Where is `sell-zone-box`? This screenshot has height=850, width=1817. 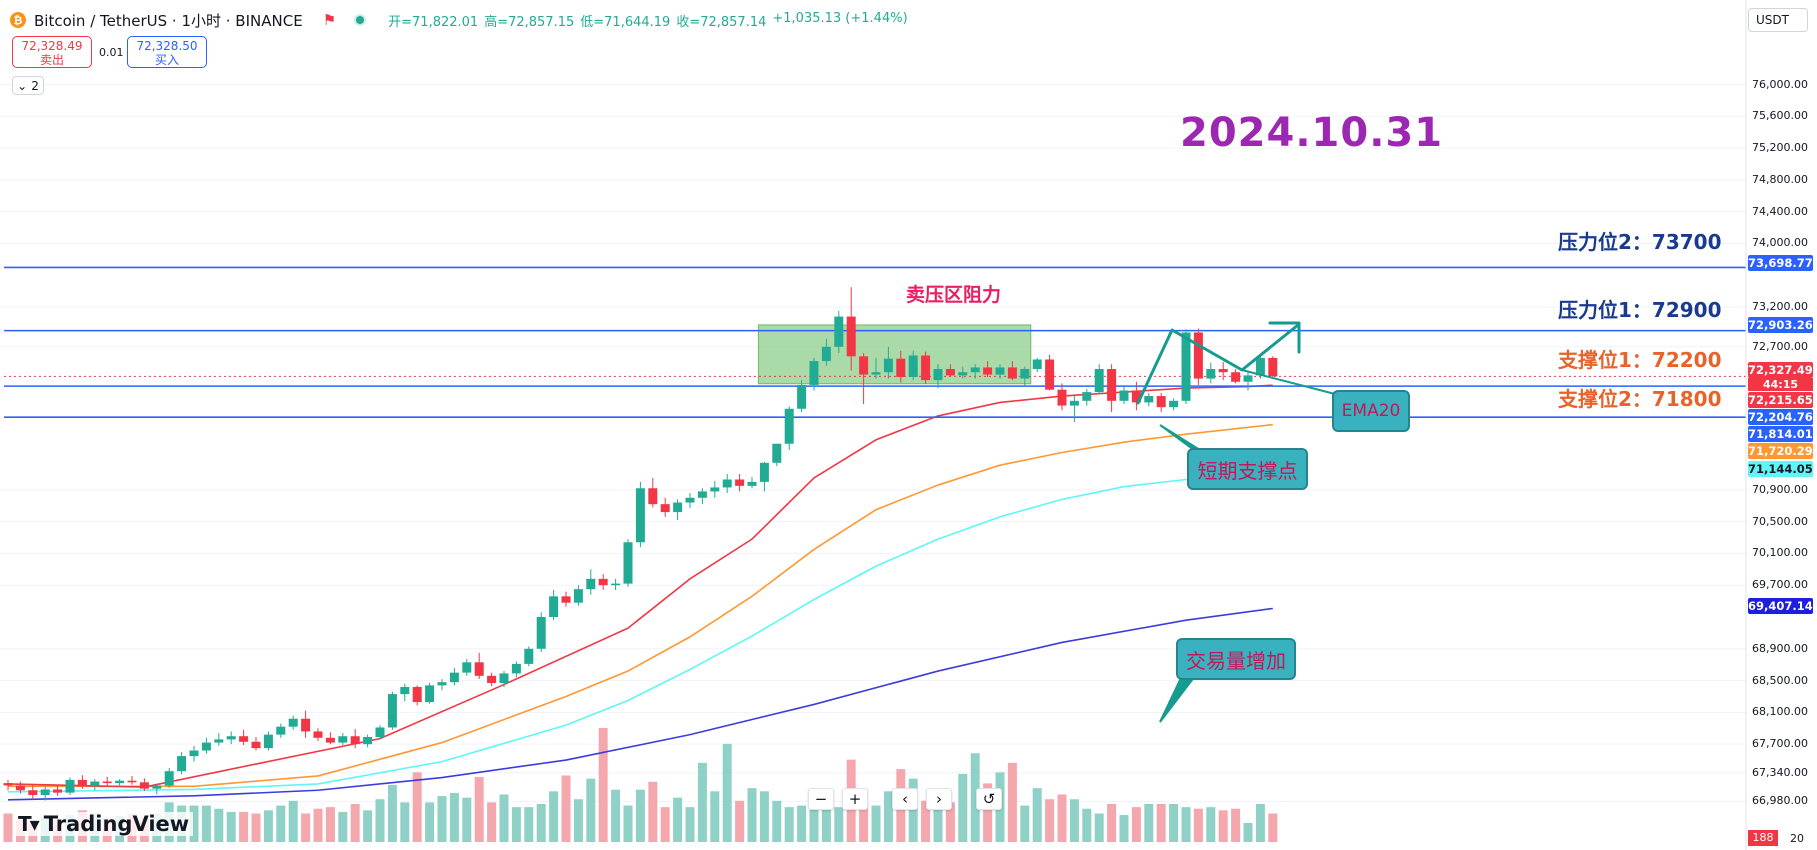
sell-zone-box is located at coordinates (894, 354).